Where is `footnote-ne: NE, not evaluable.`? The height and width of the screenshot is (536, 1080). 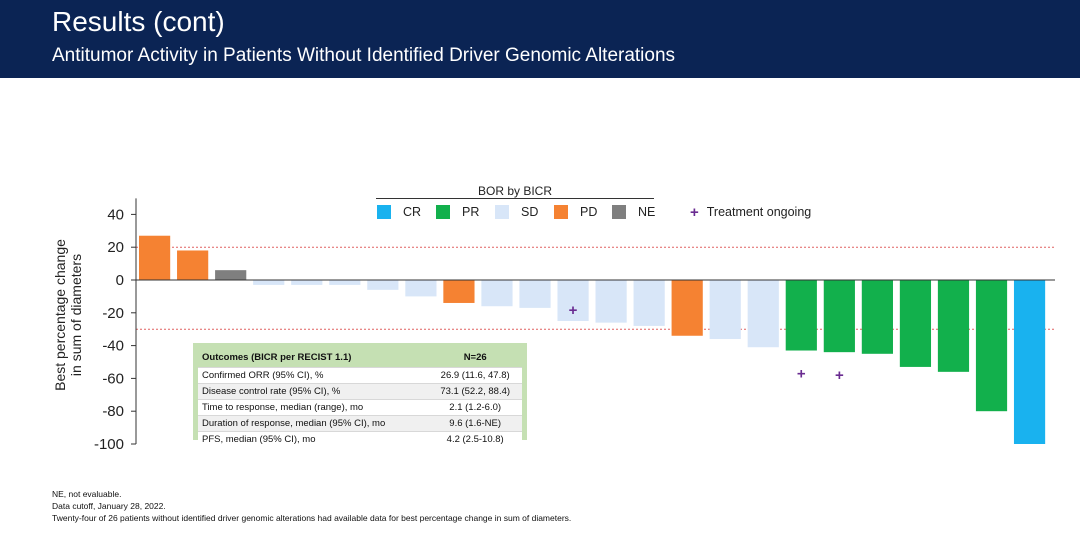 footnote-ne: NE, not evaluable. is located at coordinates (87, 494).